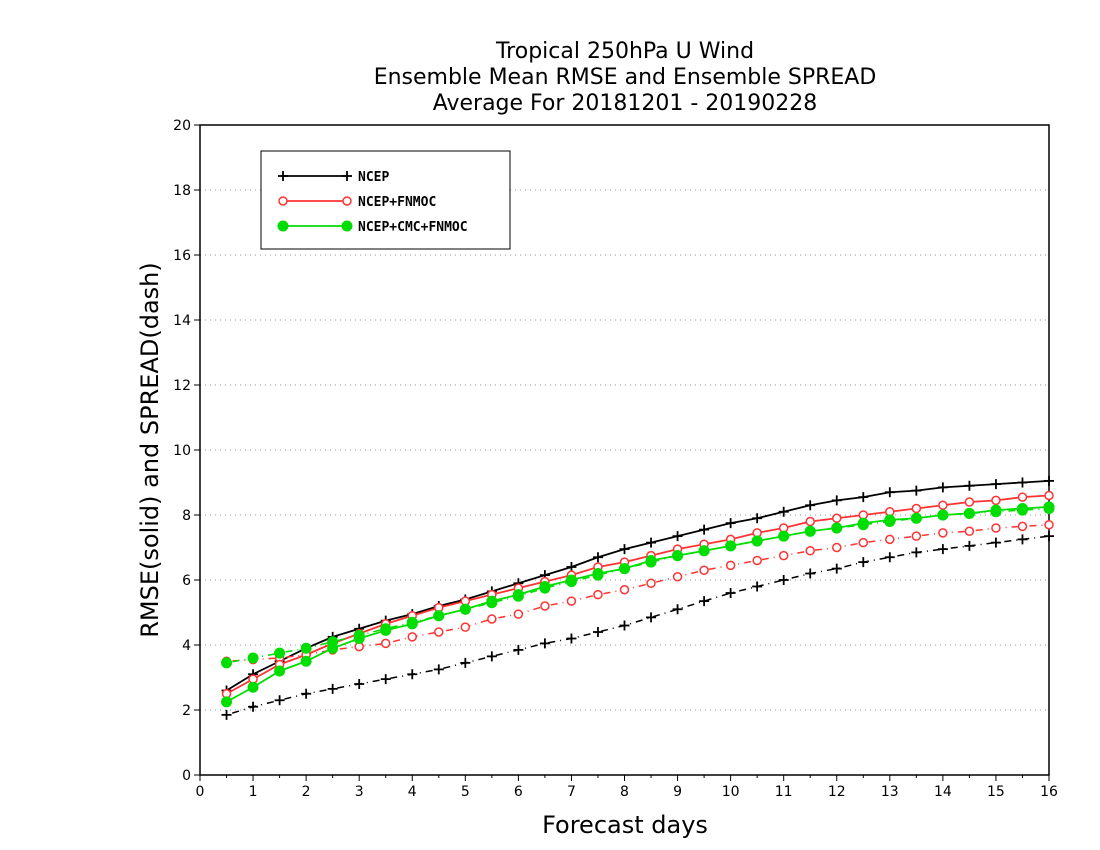 This screenshot has width=1100, height=850. What do you see at coordinates (186, 776) in the screenshot?
I see `y-tick-label: 0` at bounding box center [186, 776].